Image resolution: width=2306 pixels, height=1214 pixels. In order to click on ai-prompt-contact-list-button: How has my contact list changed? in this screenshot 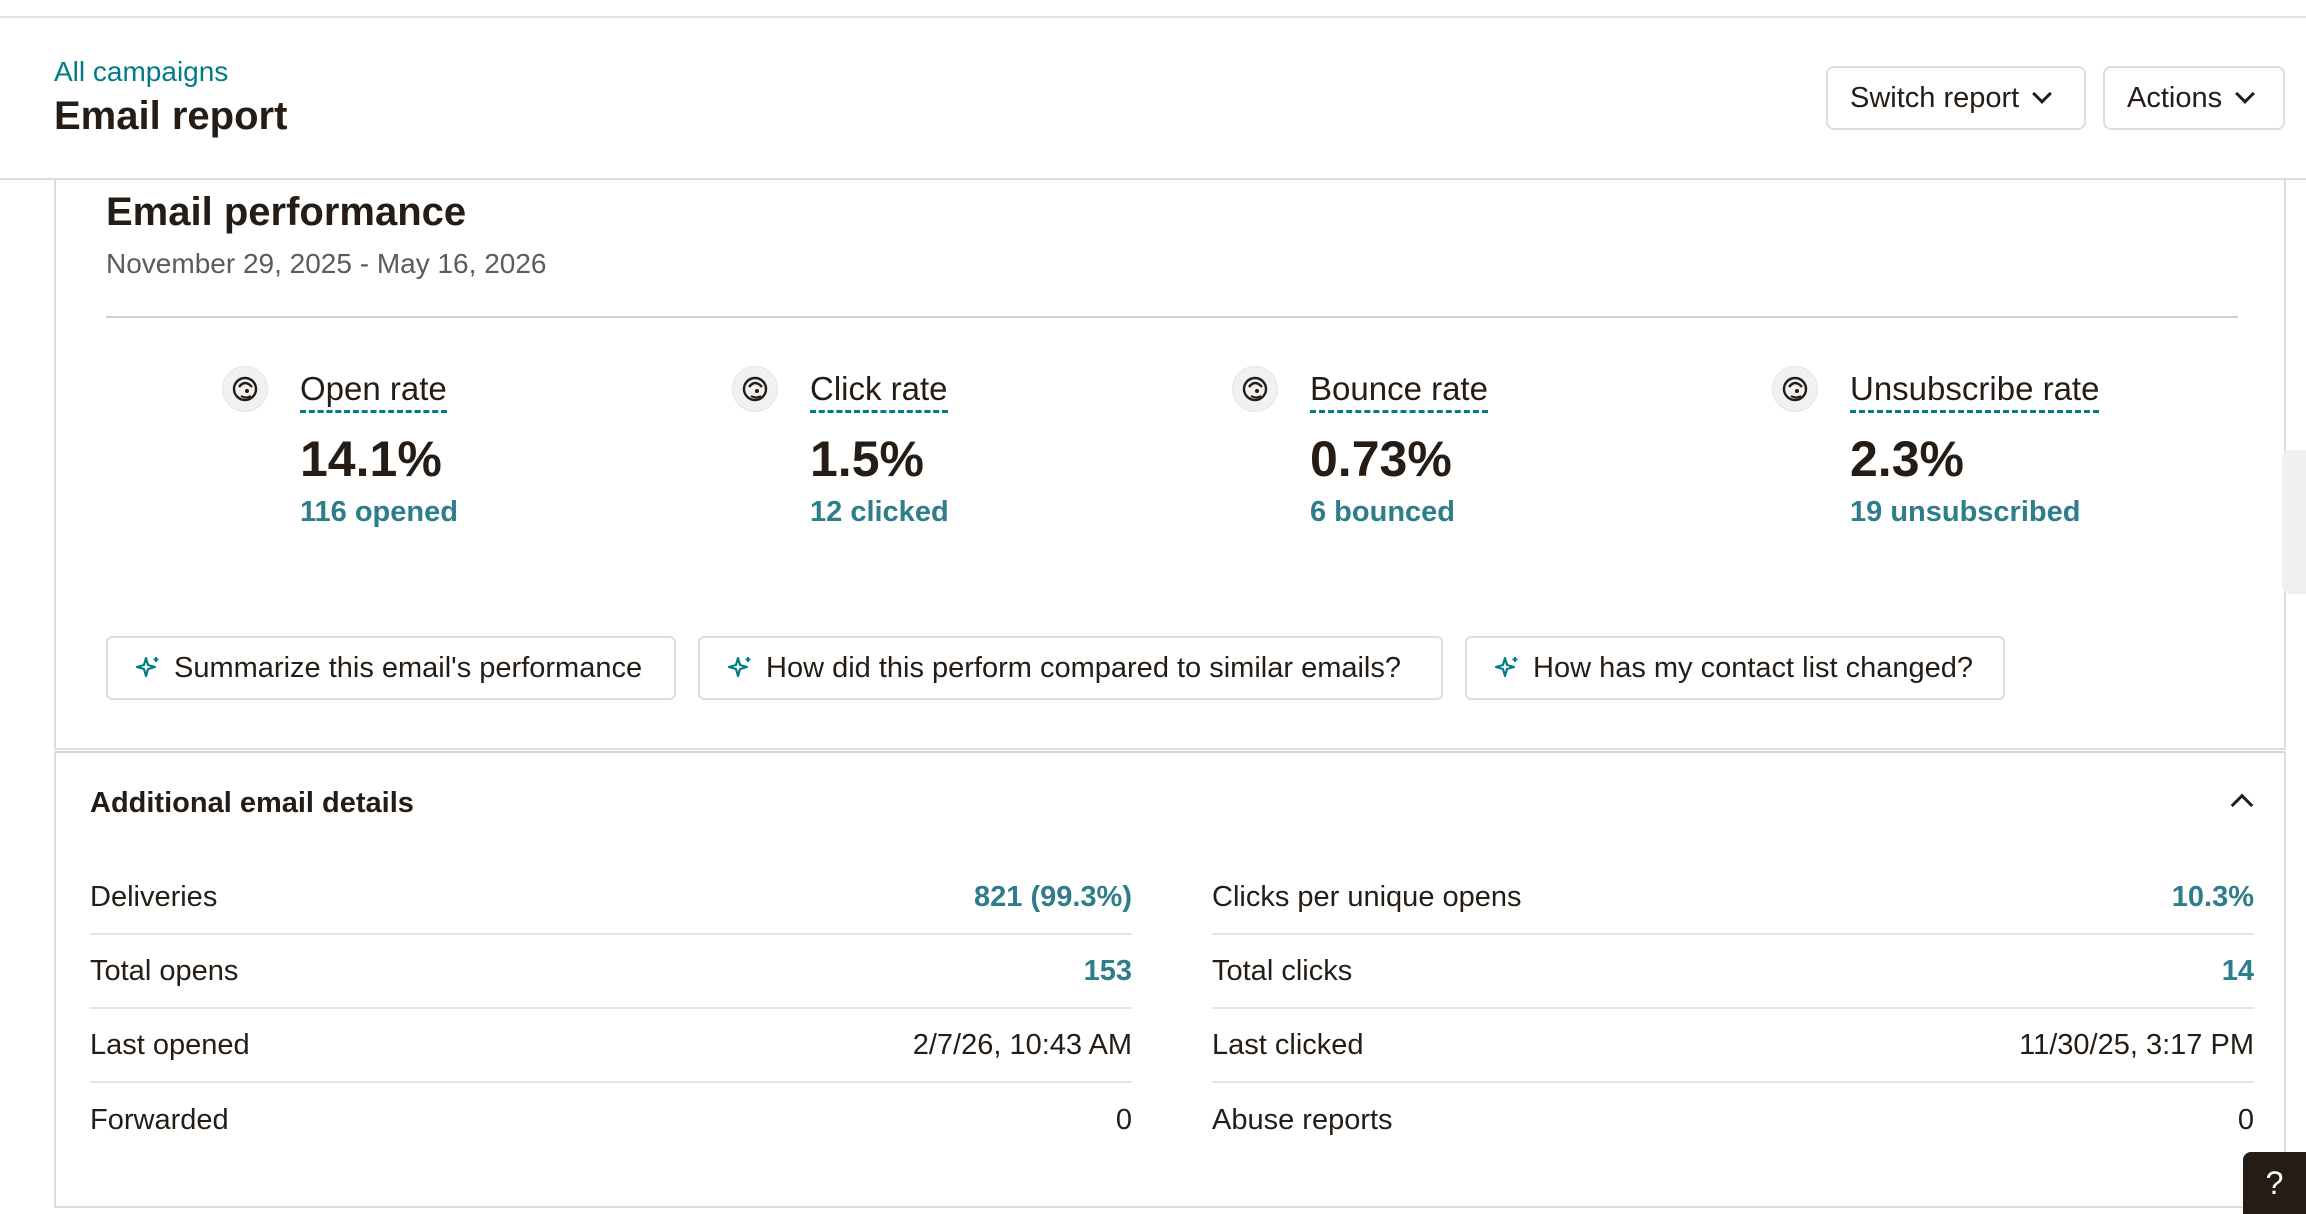, I will do `click(1735, 668)`.